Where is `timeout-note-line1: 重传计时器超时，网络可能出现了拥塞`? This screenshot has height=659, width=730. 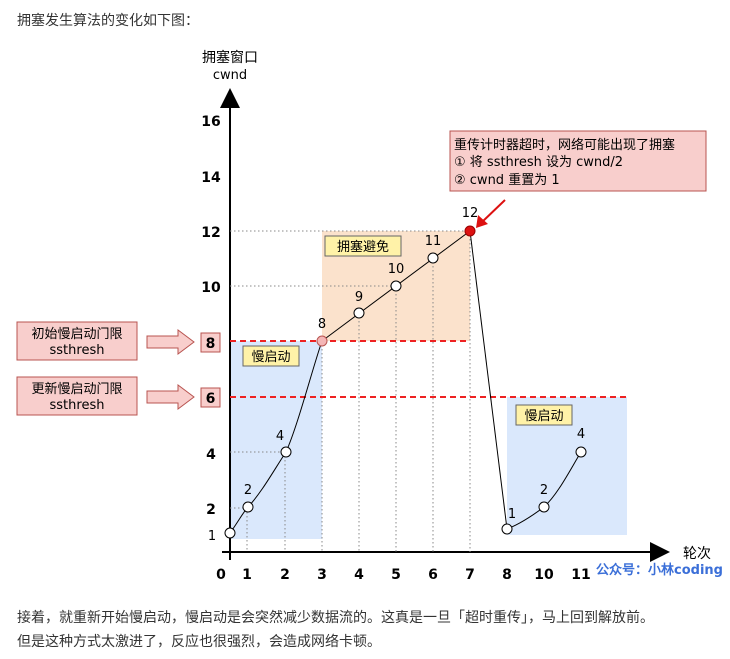
timeout-note-line1: 重传计时器超时，网络可能出现了拥塞 is located at coordinates (564, 145).